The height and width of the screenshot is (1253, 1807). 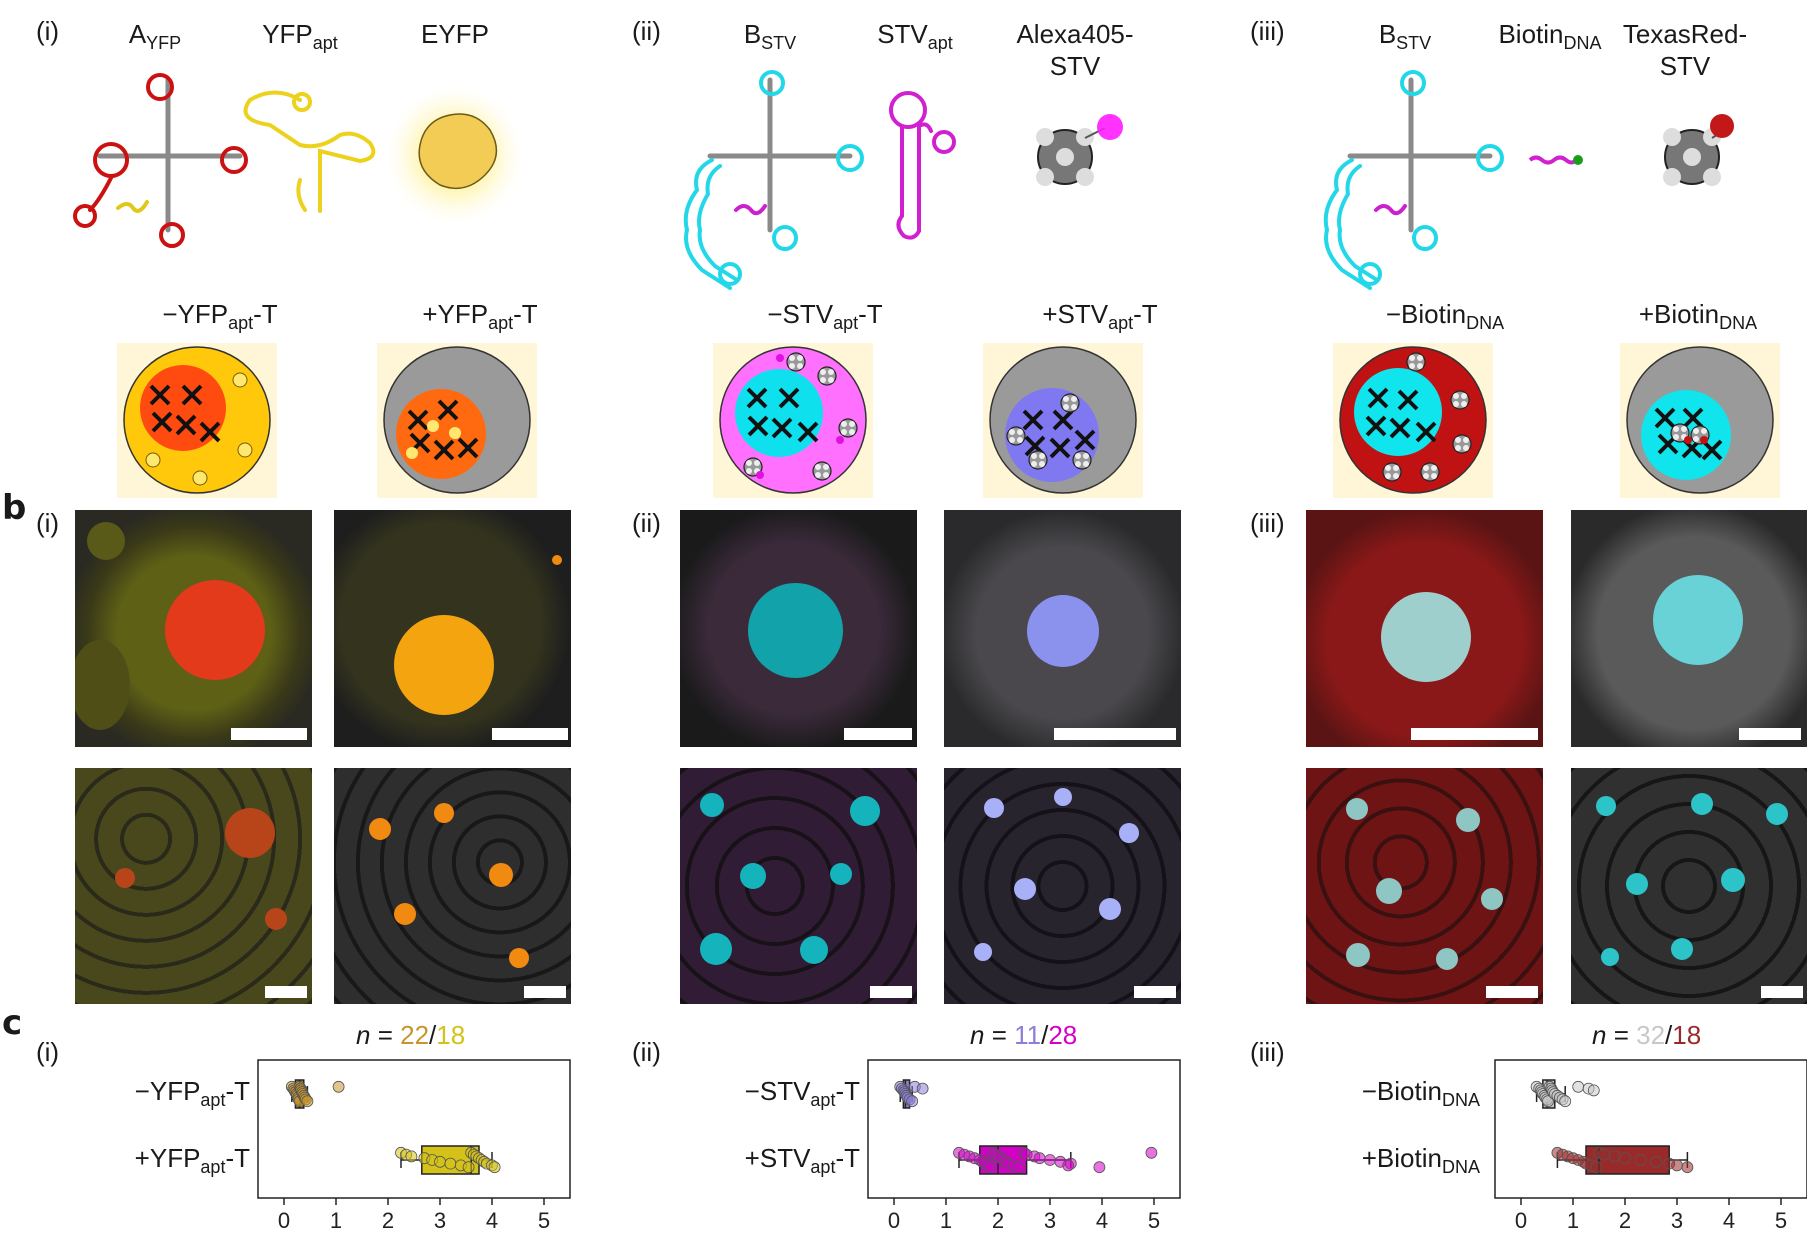 What do you see at coordinates (1267, 523) in the screenshot?
I see `panel-b-iii-label: (iii)` at bounding box center [1267, 523].